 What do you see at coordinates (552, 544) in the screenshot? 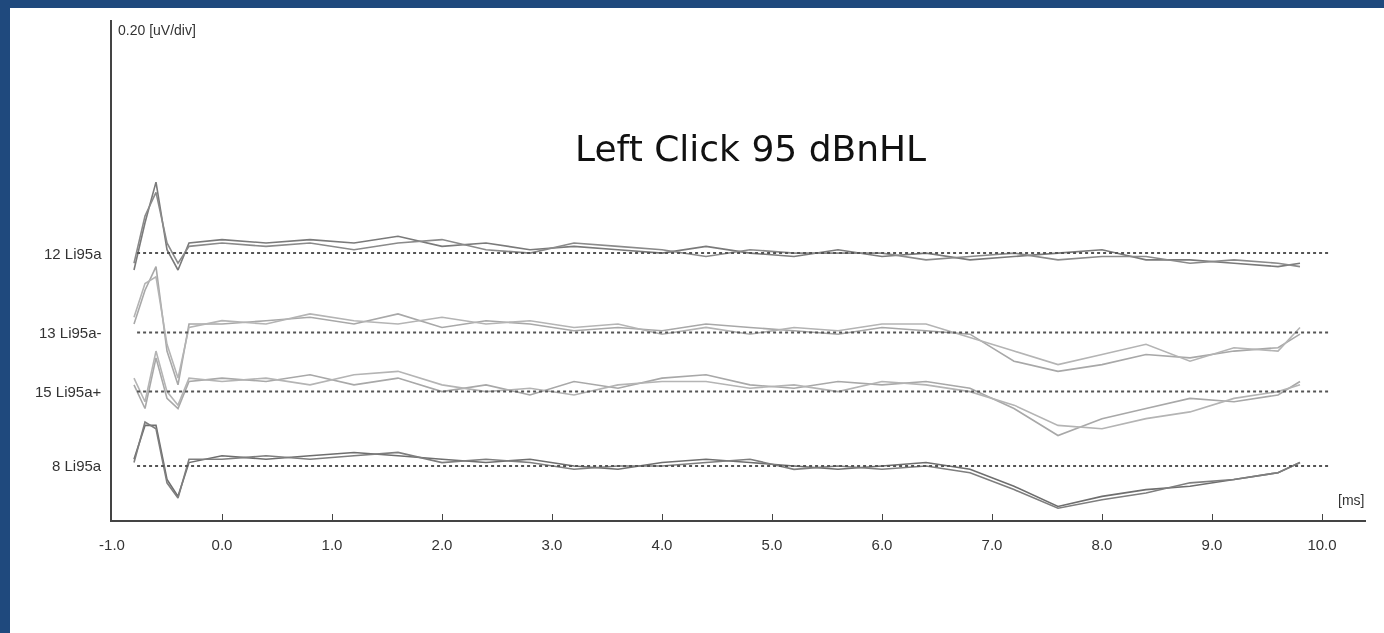
I see `x-tick-label: 3.0` at bounding box center [552, 544].